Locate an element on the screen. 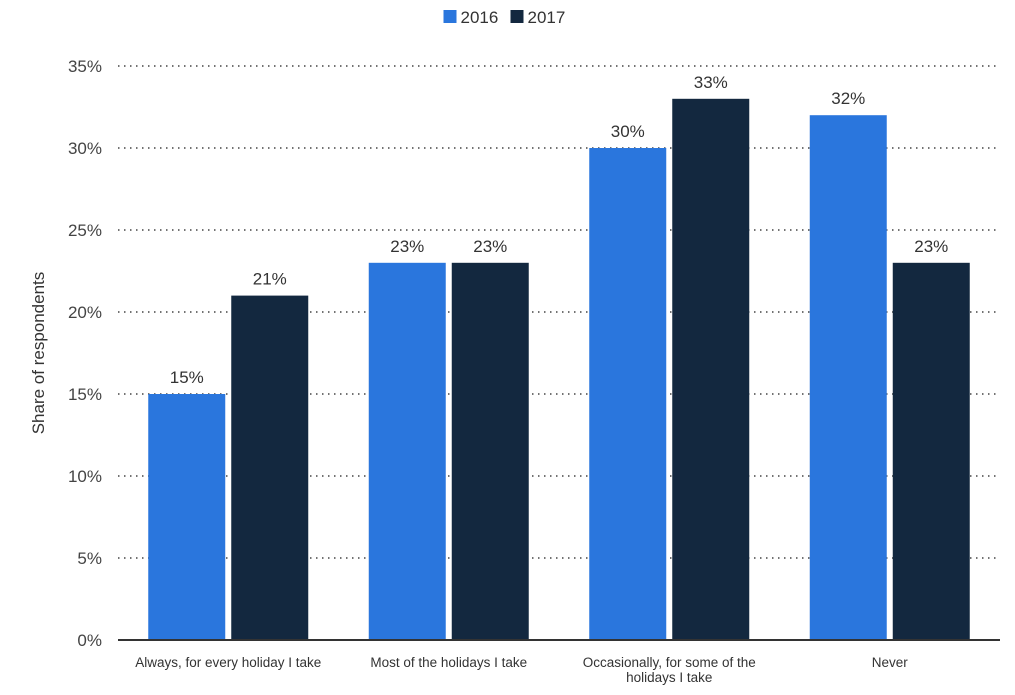  y-tick-label: 0% is located at coordinates (89, 640).